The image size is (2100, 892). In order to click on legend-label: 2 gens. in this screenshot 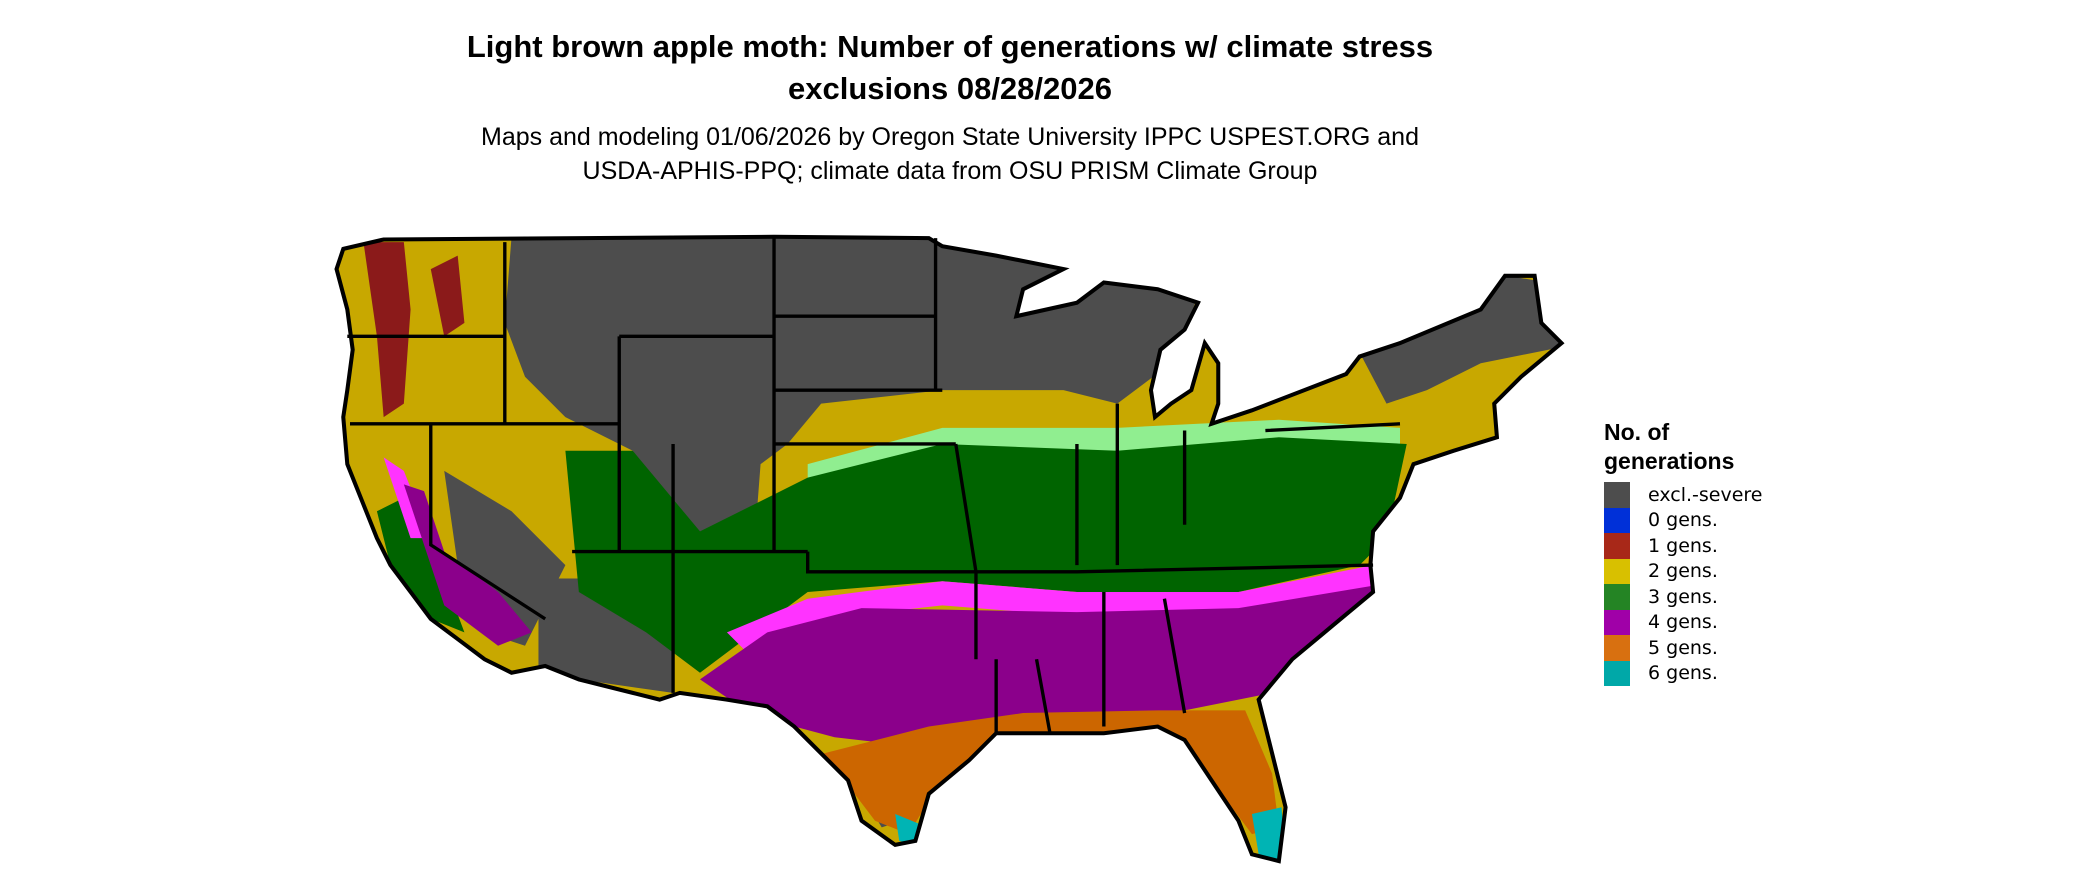, I will do `click(1683, 571)`.